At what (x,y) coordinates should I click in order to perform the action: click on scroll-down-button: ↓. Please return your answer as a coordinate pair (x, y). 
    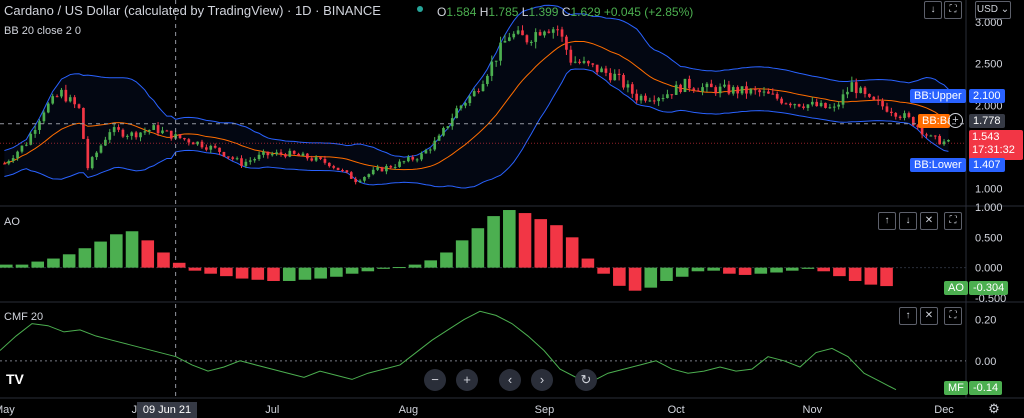
    Looking at the image, I should click on (933, 10).